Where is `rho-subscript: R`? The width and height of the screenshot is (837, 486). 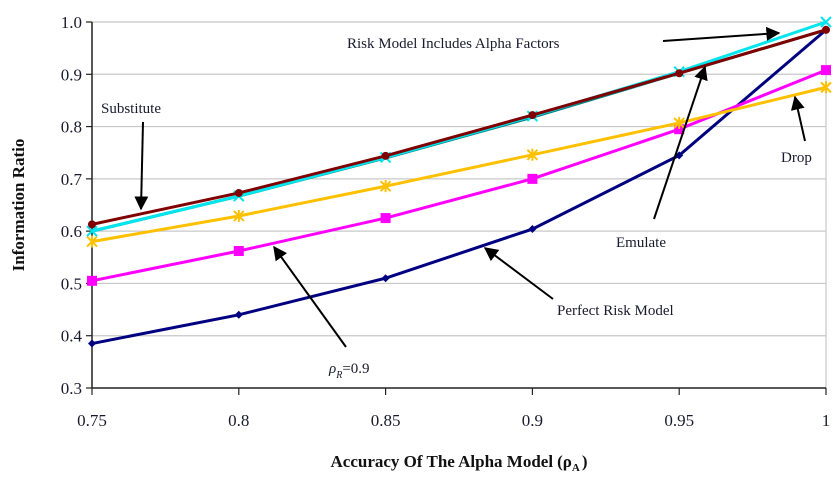 rho-subscript: R is located at coordinates (338, 375).